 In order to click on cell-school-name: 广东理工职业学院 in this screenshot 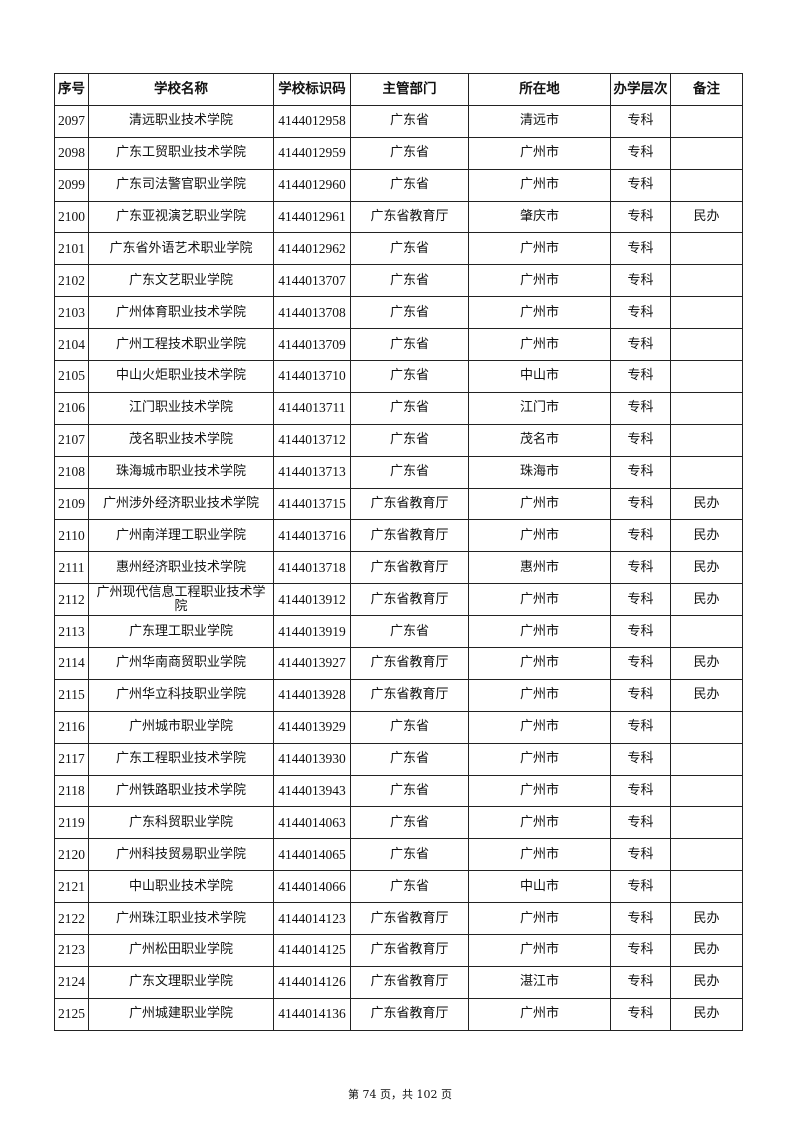, I will do `click(181, 632)`.